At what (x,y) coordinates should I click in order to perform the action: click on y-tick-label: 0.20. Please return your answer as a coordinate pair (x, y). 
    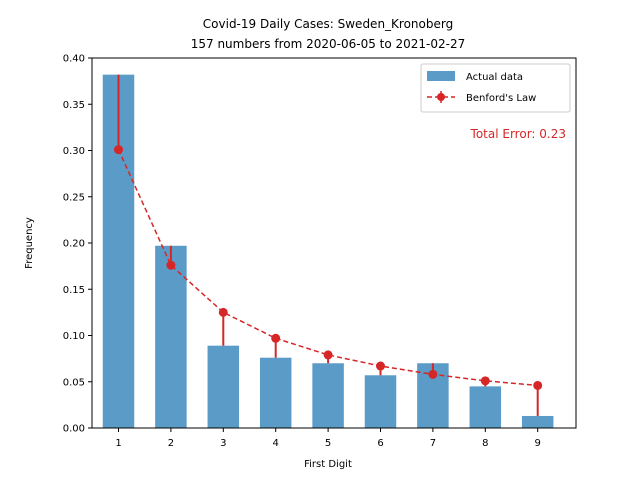
    Looking at the image, I should click on (74, 244).